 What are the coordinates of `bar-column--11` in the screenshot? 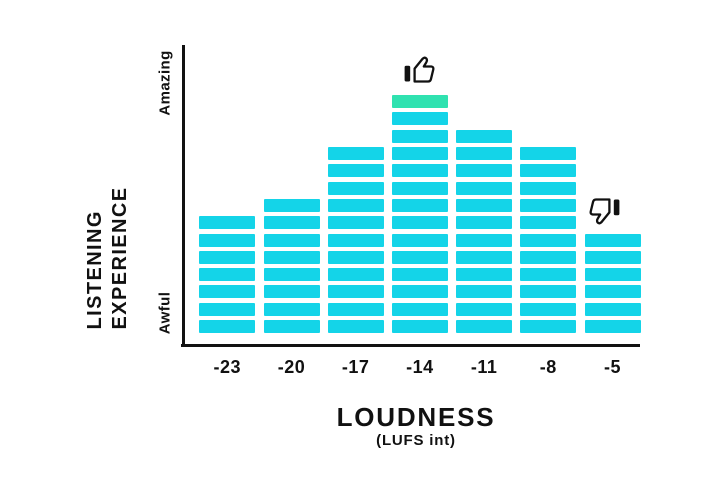 It's located at (484, 231).